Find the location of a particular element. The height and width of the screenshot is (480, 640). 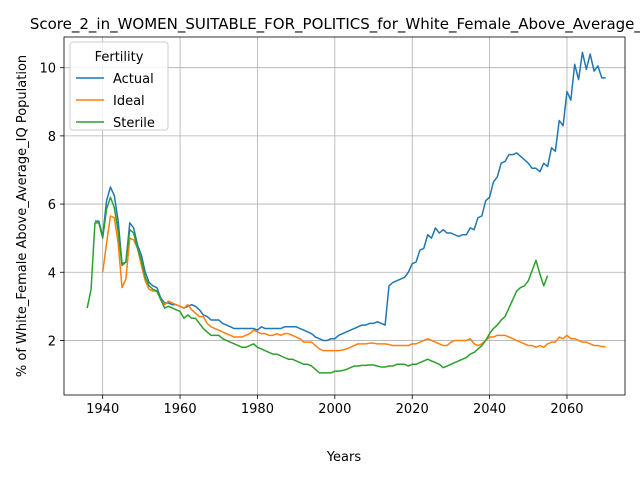

x-tick-label: 2040 is located at coordinates (489, 409).